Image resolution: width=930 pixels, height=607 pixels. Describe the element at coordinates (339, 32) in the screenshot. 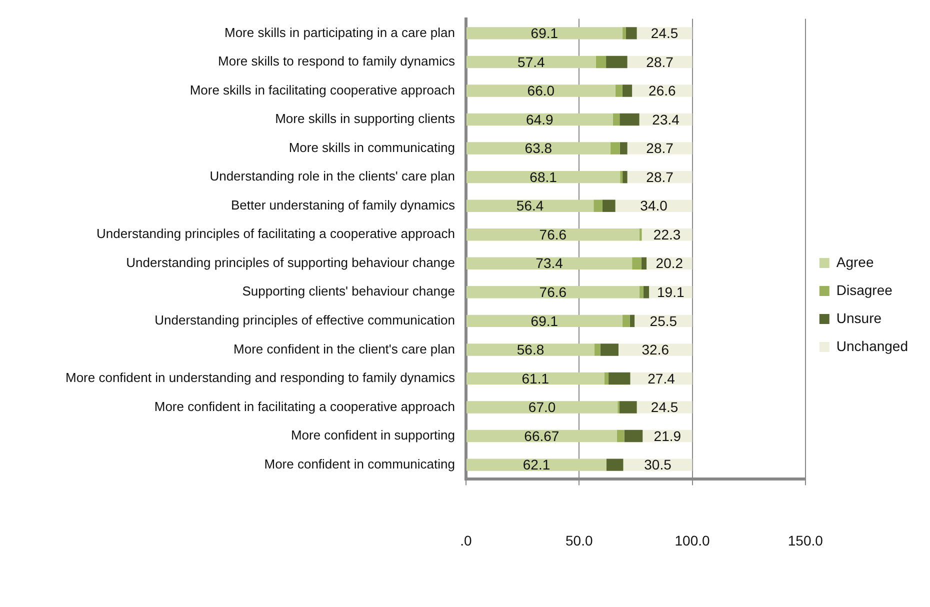

I see `y-tick-label: More skills in participating in a care plan` at that location.